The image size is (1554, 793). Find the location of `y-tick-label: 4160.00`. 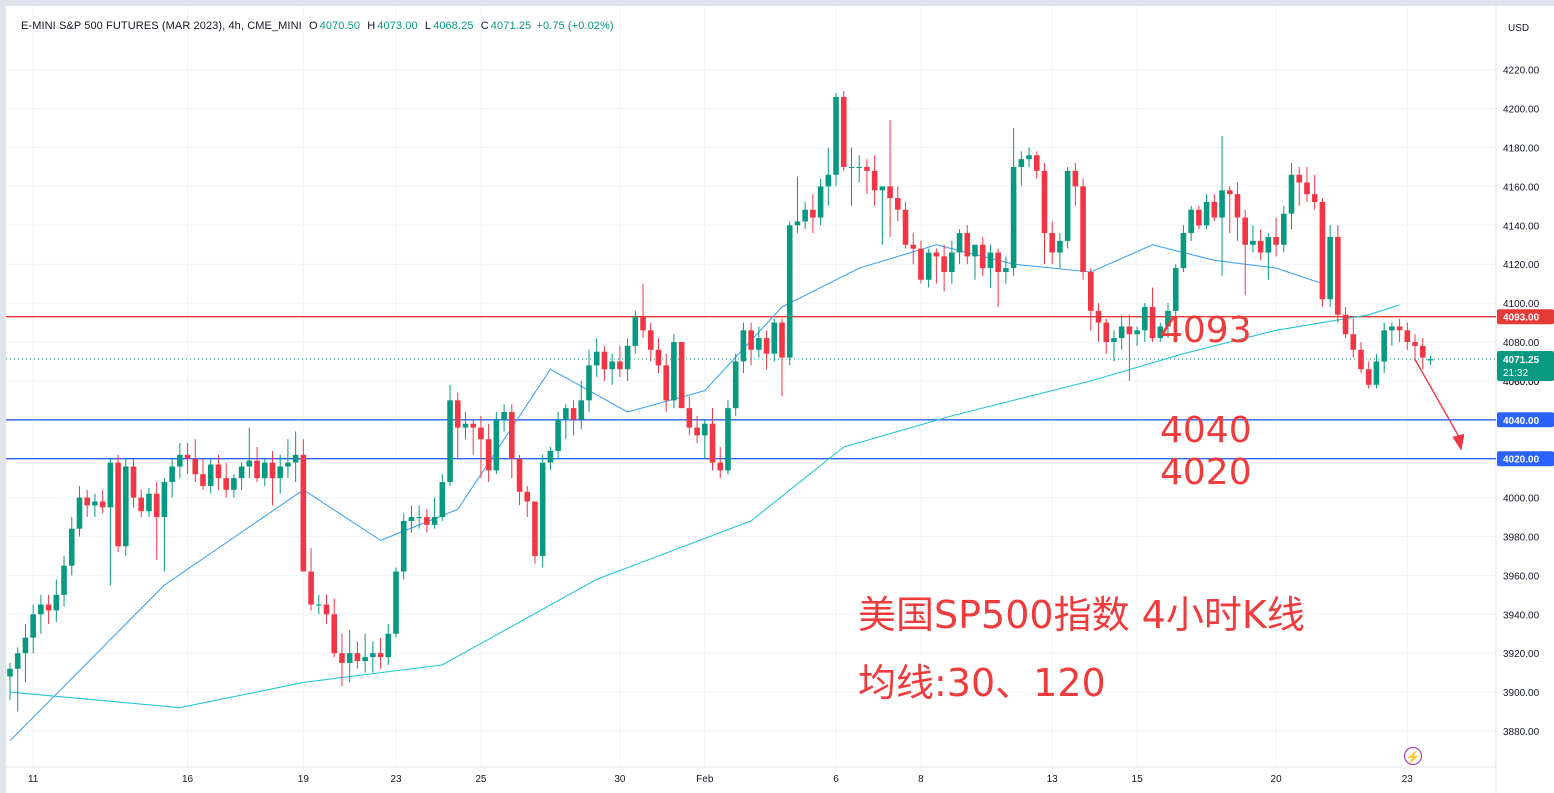

y-tick-label: 4160.00 is located at coordinates (1521, 187).